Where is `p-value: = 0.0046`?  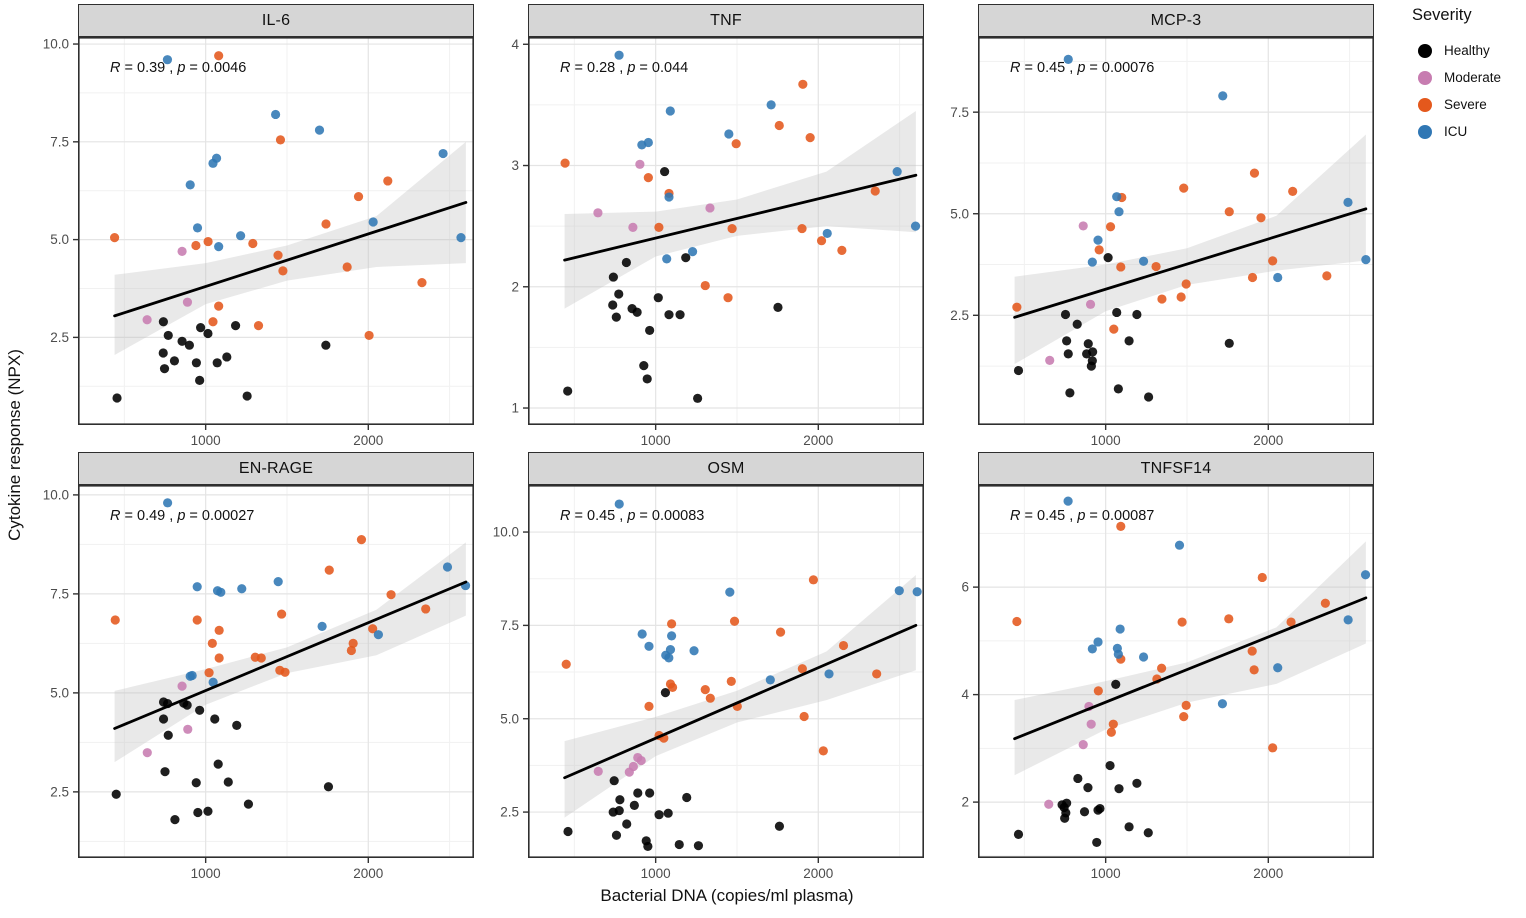
p-value: = 0.0046 is located at coordinates (216, 68).